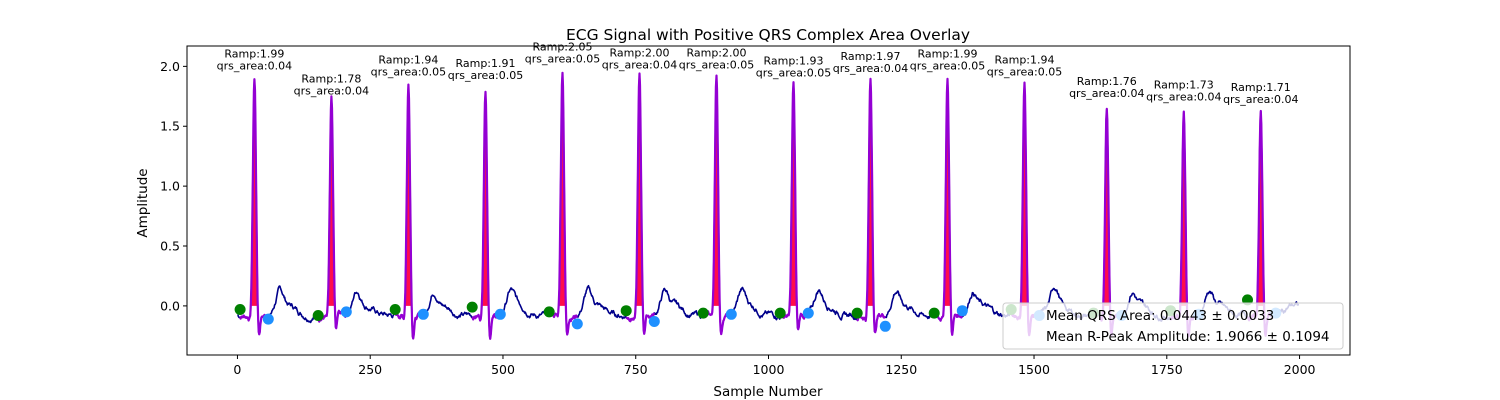 The height and width of the screenshot is (400, 1500). I want to click on ramp-label-2: Ramp:1.78, so click(331, 79).